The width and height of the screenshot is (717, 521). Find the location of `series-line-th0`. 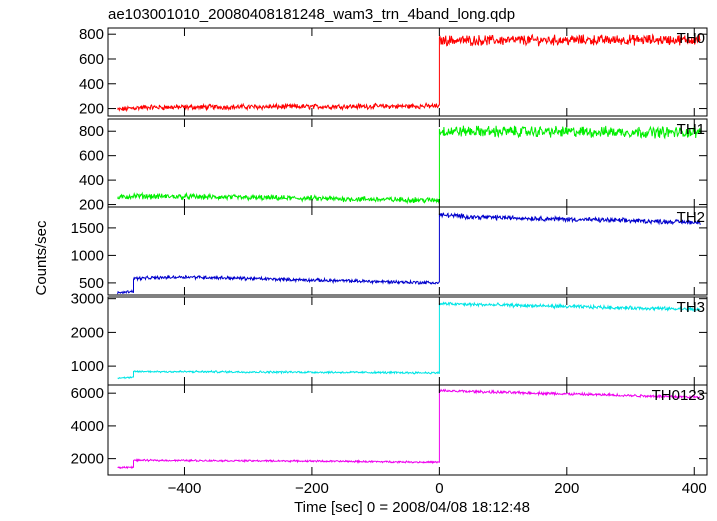

series-line-th0 is located at coordinates (409, 73).